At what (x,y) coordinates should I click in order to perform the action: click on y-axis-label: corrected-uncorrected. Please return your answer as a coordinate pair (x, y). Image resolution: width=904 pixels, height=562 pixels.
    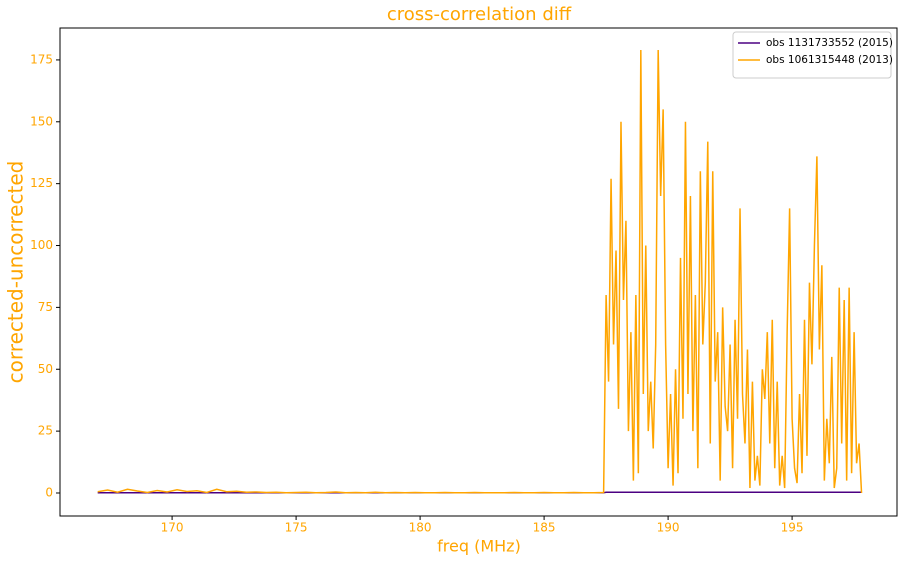
    Looking at the image, I should click on (16, 272).